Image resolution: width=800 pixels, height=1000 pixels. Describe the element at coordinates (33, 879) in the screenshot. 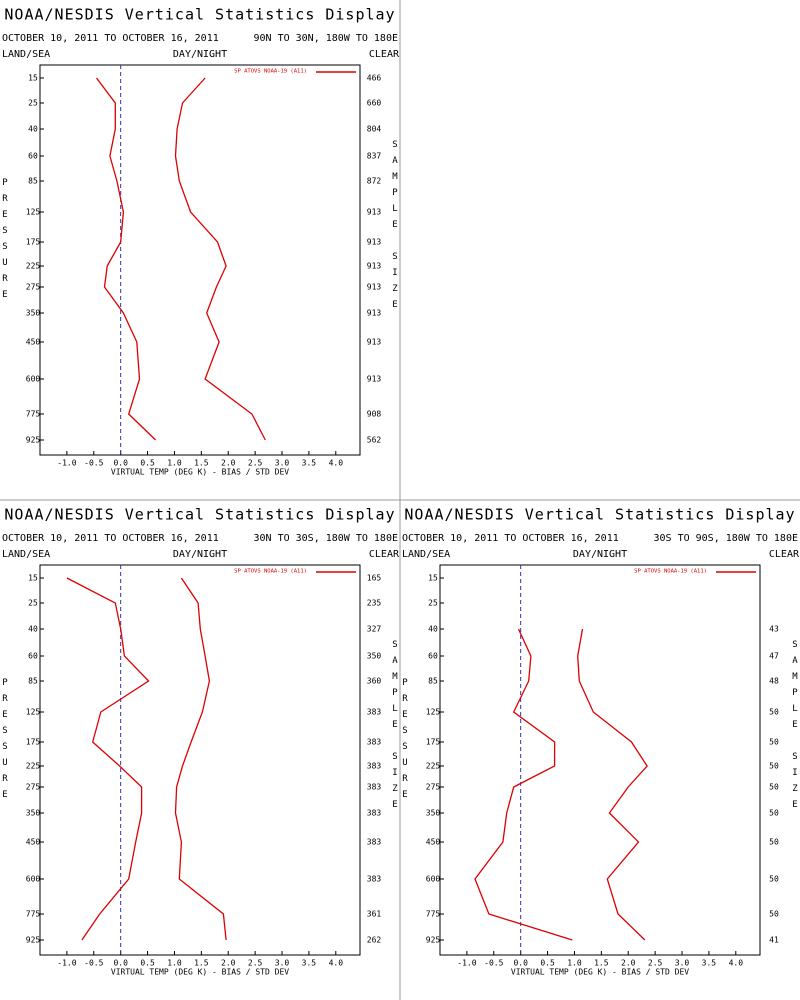

I see `y-tick-label: 600` at that location.